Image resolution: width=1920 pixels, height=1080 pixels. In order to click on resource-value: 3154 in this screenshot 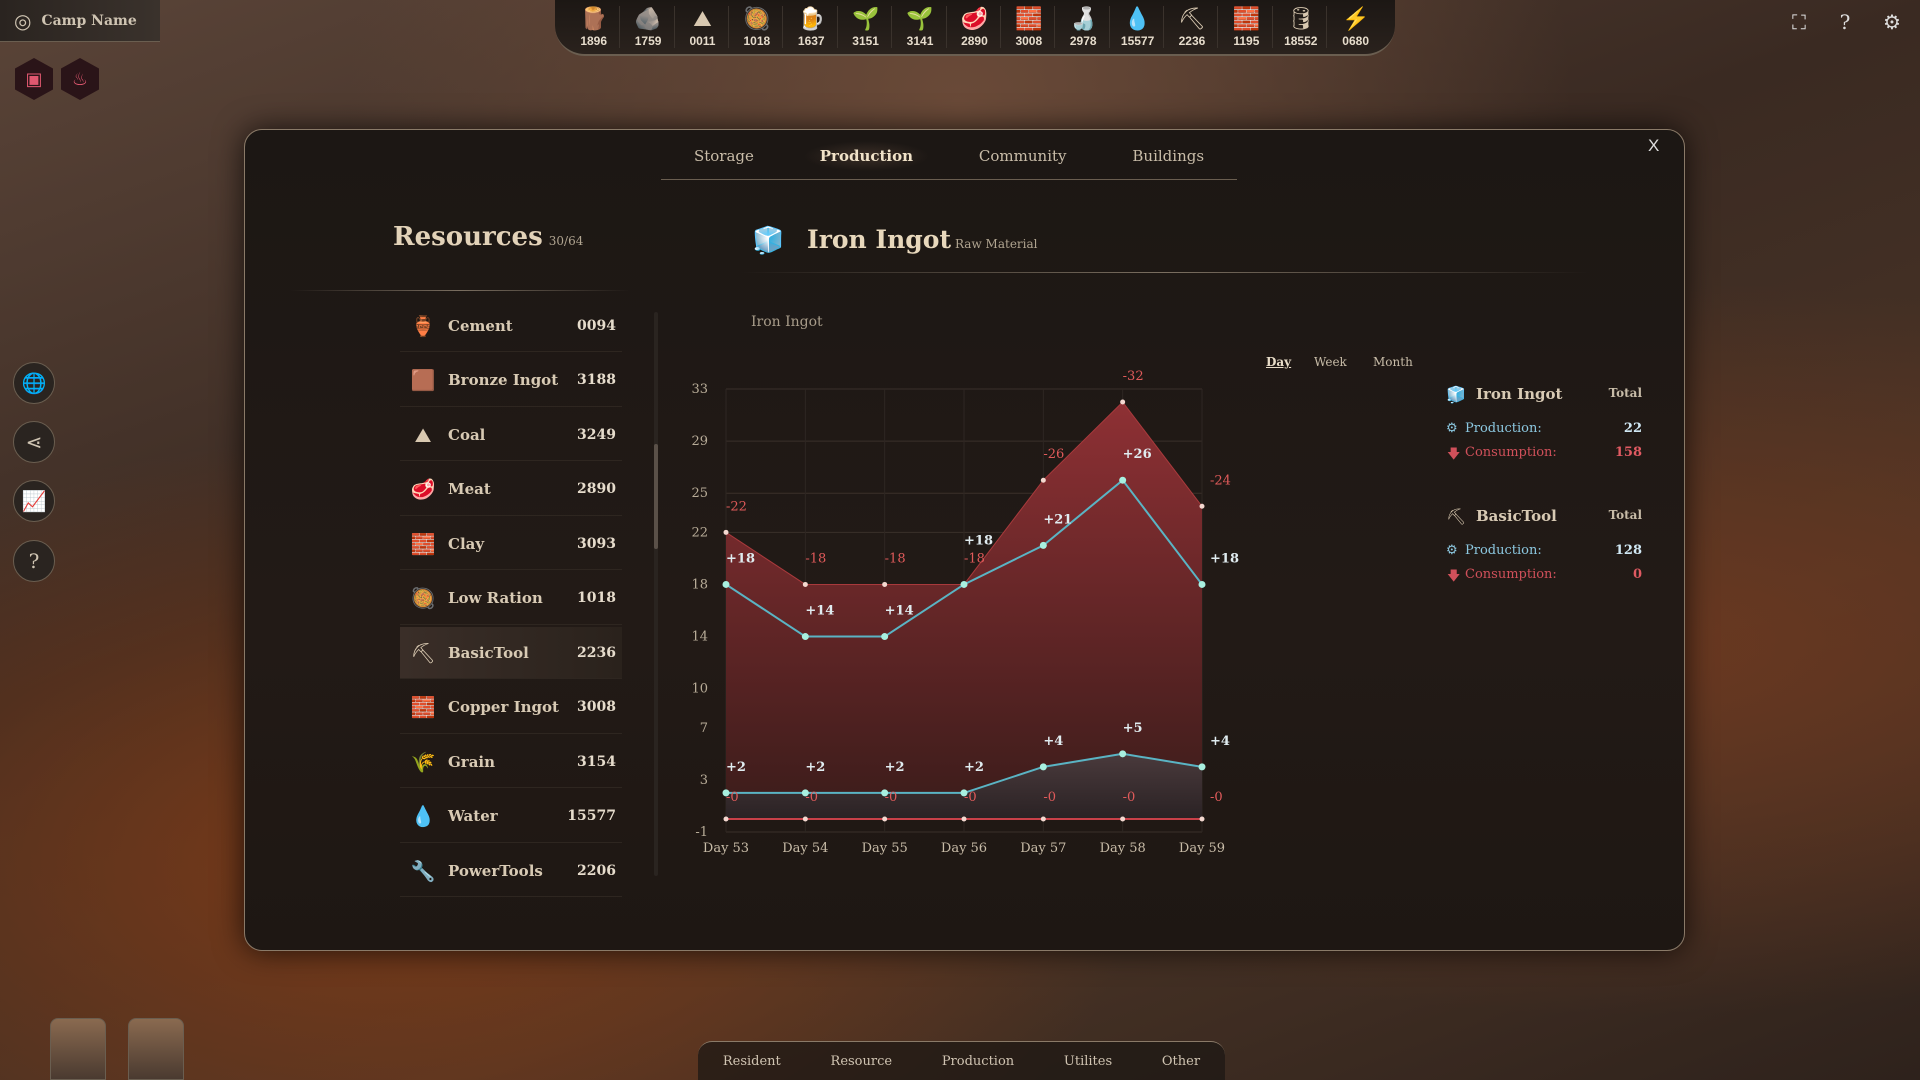, I will do `click(596, 761)`.